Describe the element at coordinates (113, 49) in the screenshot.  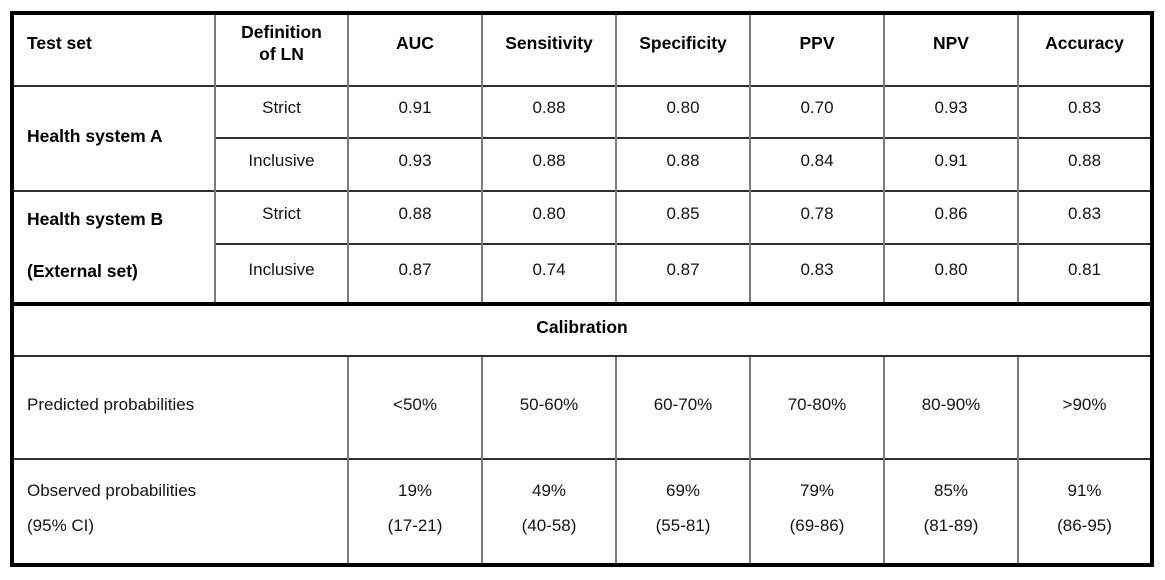
I see `col-header-test-set: Test set` at that location.